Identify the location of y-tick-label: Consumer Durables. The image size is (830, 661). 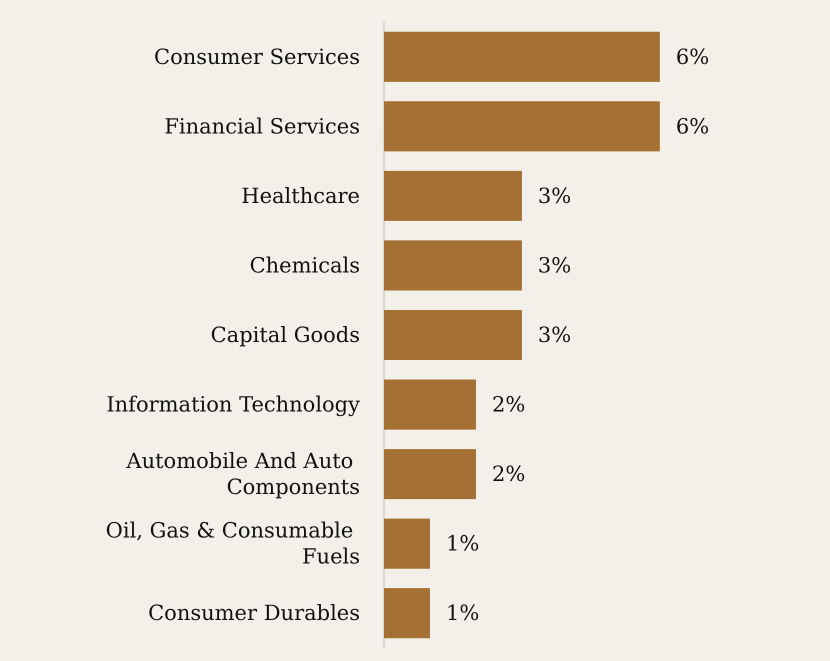
(254, 613).